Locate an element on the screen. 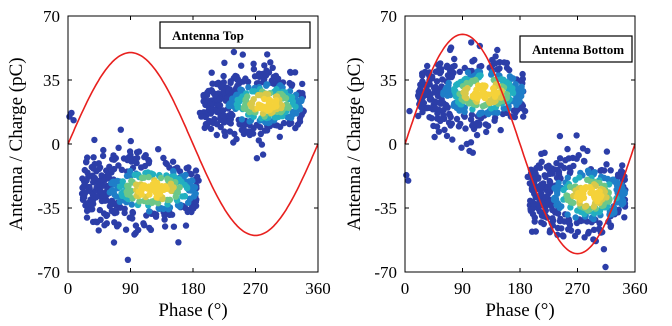  x-axis-label-top: Phase (°) is located at coordinates (192, 310).